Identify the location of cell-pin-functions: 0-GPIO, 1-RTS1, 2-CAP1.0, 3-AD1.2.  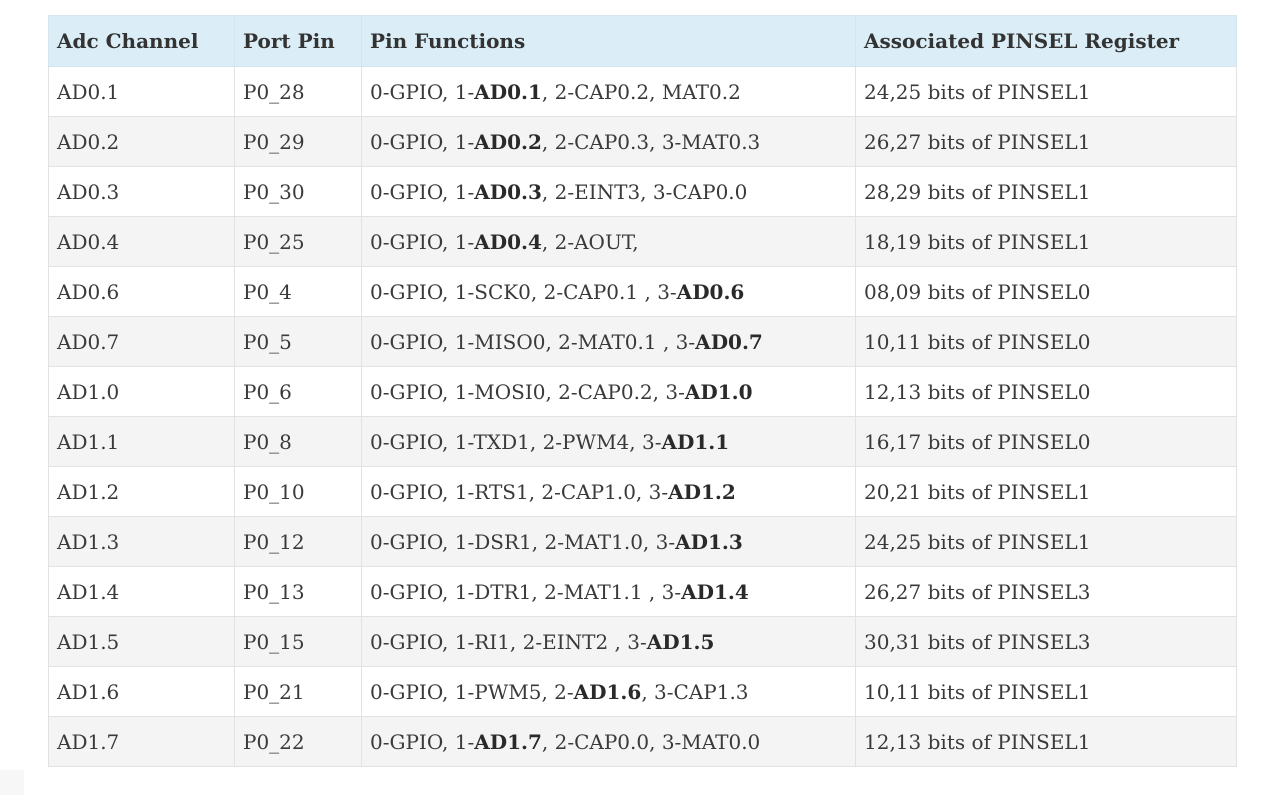
(608, 491).